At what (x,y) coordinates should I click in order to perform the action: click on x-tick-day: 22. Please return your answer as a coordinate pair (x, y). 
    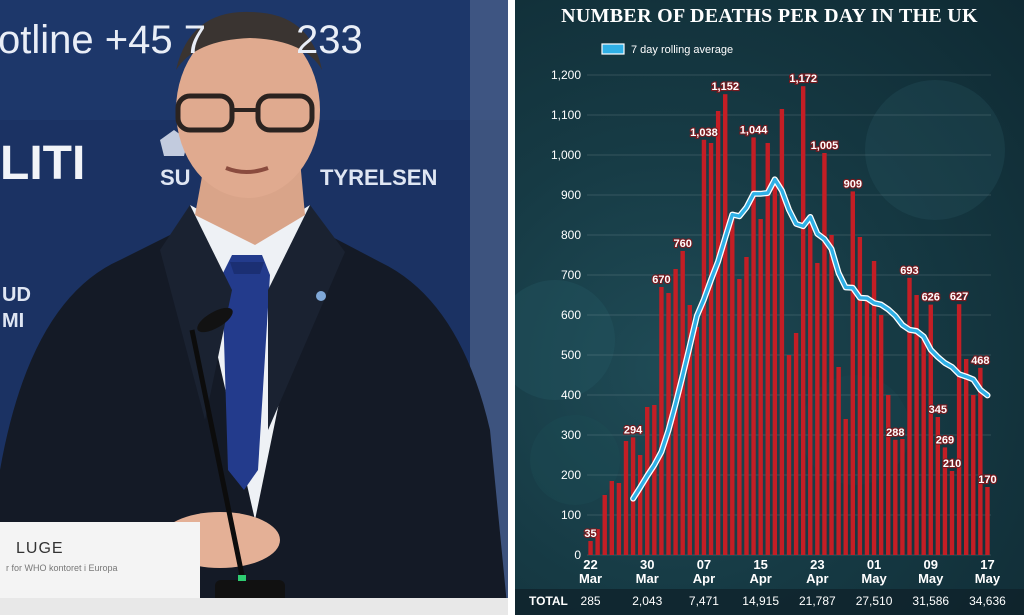
    Looking at the image, I should click on (590, 564).